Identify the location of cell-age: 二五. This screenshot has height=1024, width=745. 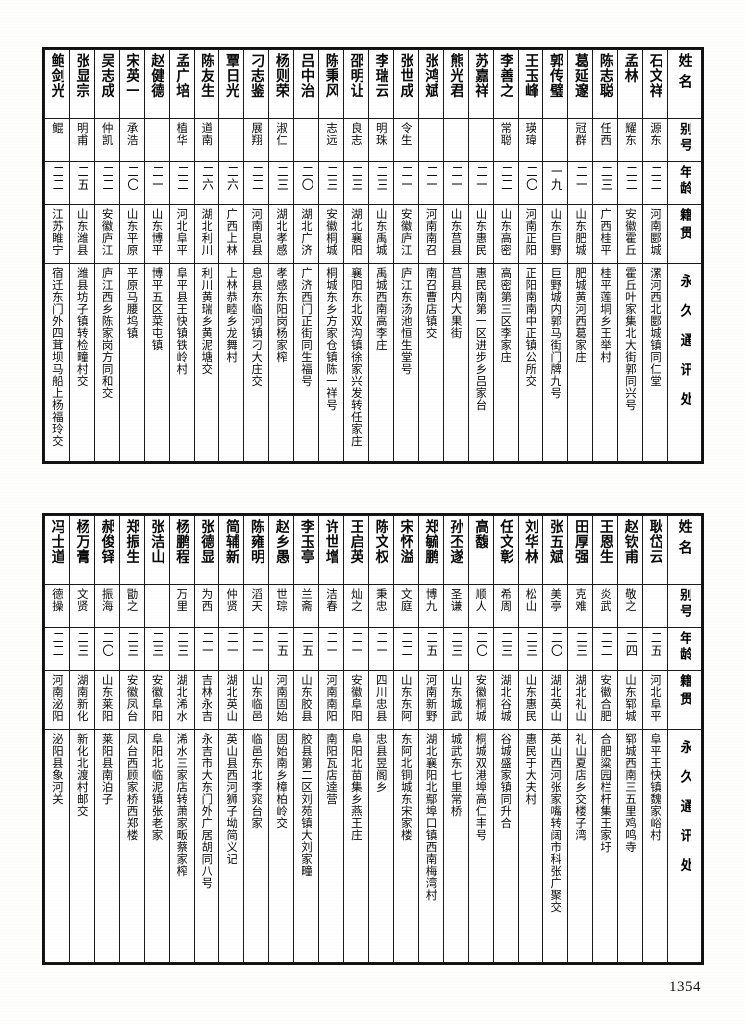
(306, 649).